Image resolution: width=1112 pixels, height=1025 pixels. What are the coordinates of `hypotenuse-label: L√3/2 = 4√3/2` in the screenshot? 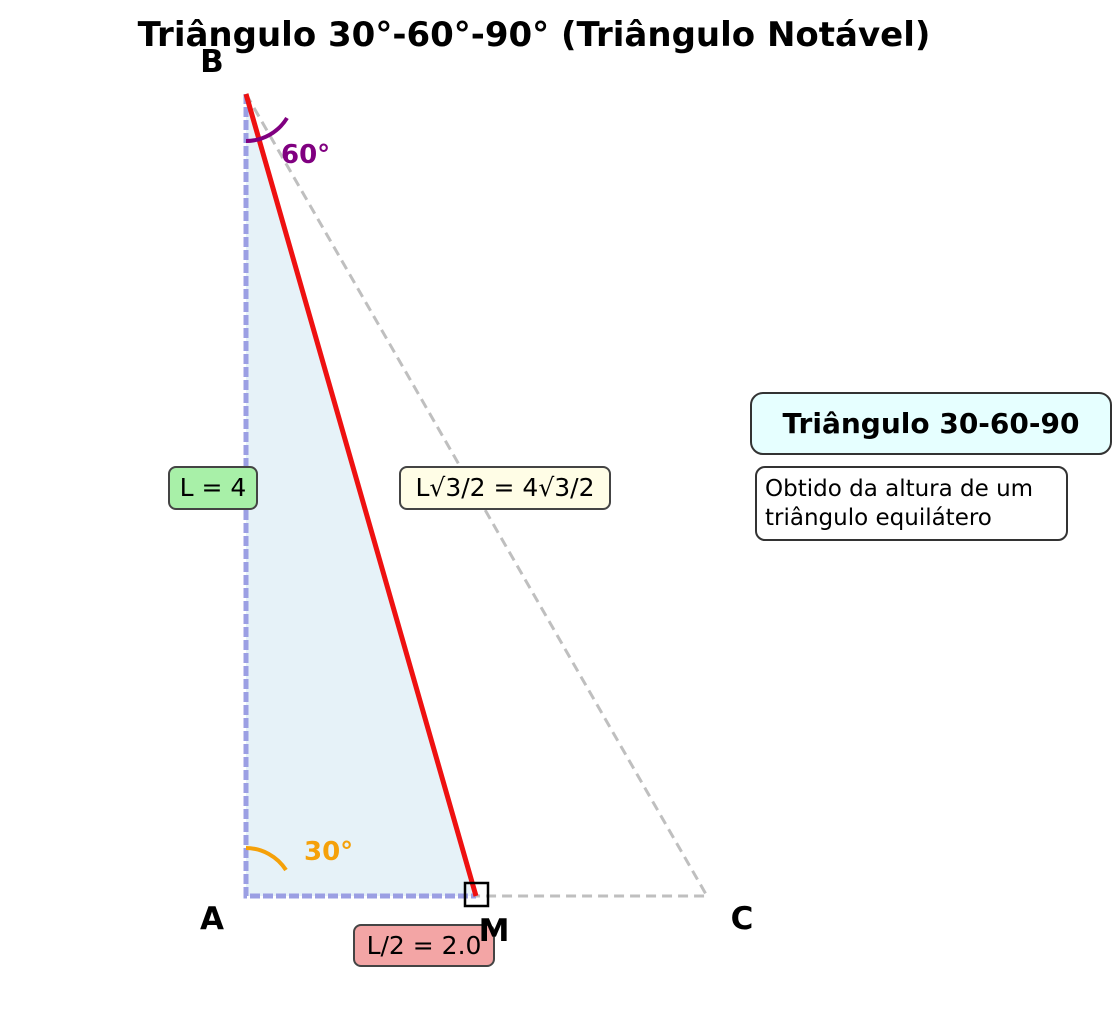 It's located at (504, 487).